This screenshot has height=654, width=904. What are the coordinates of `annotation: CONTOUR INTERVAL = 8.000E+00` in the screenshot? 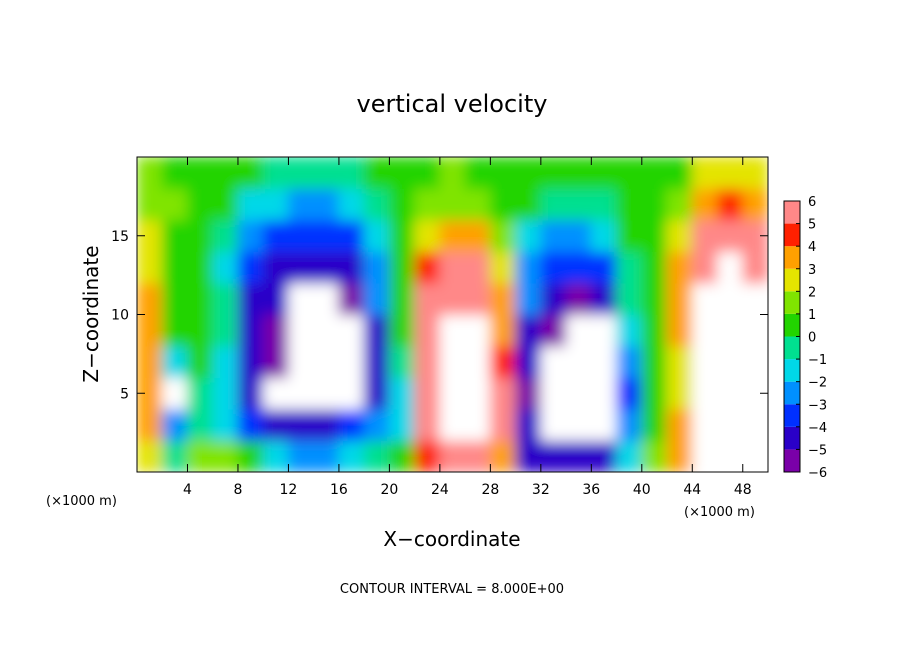 It's located at (452, 589).